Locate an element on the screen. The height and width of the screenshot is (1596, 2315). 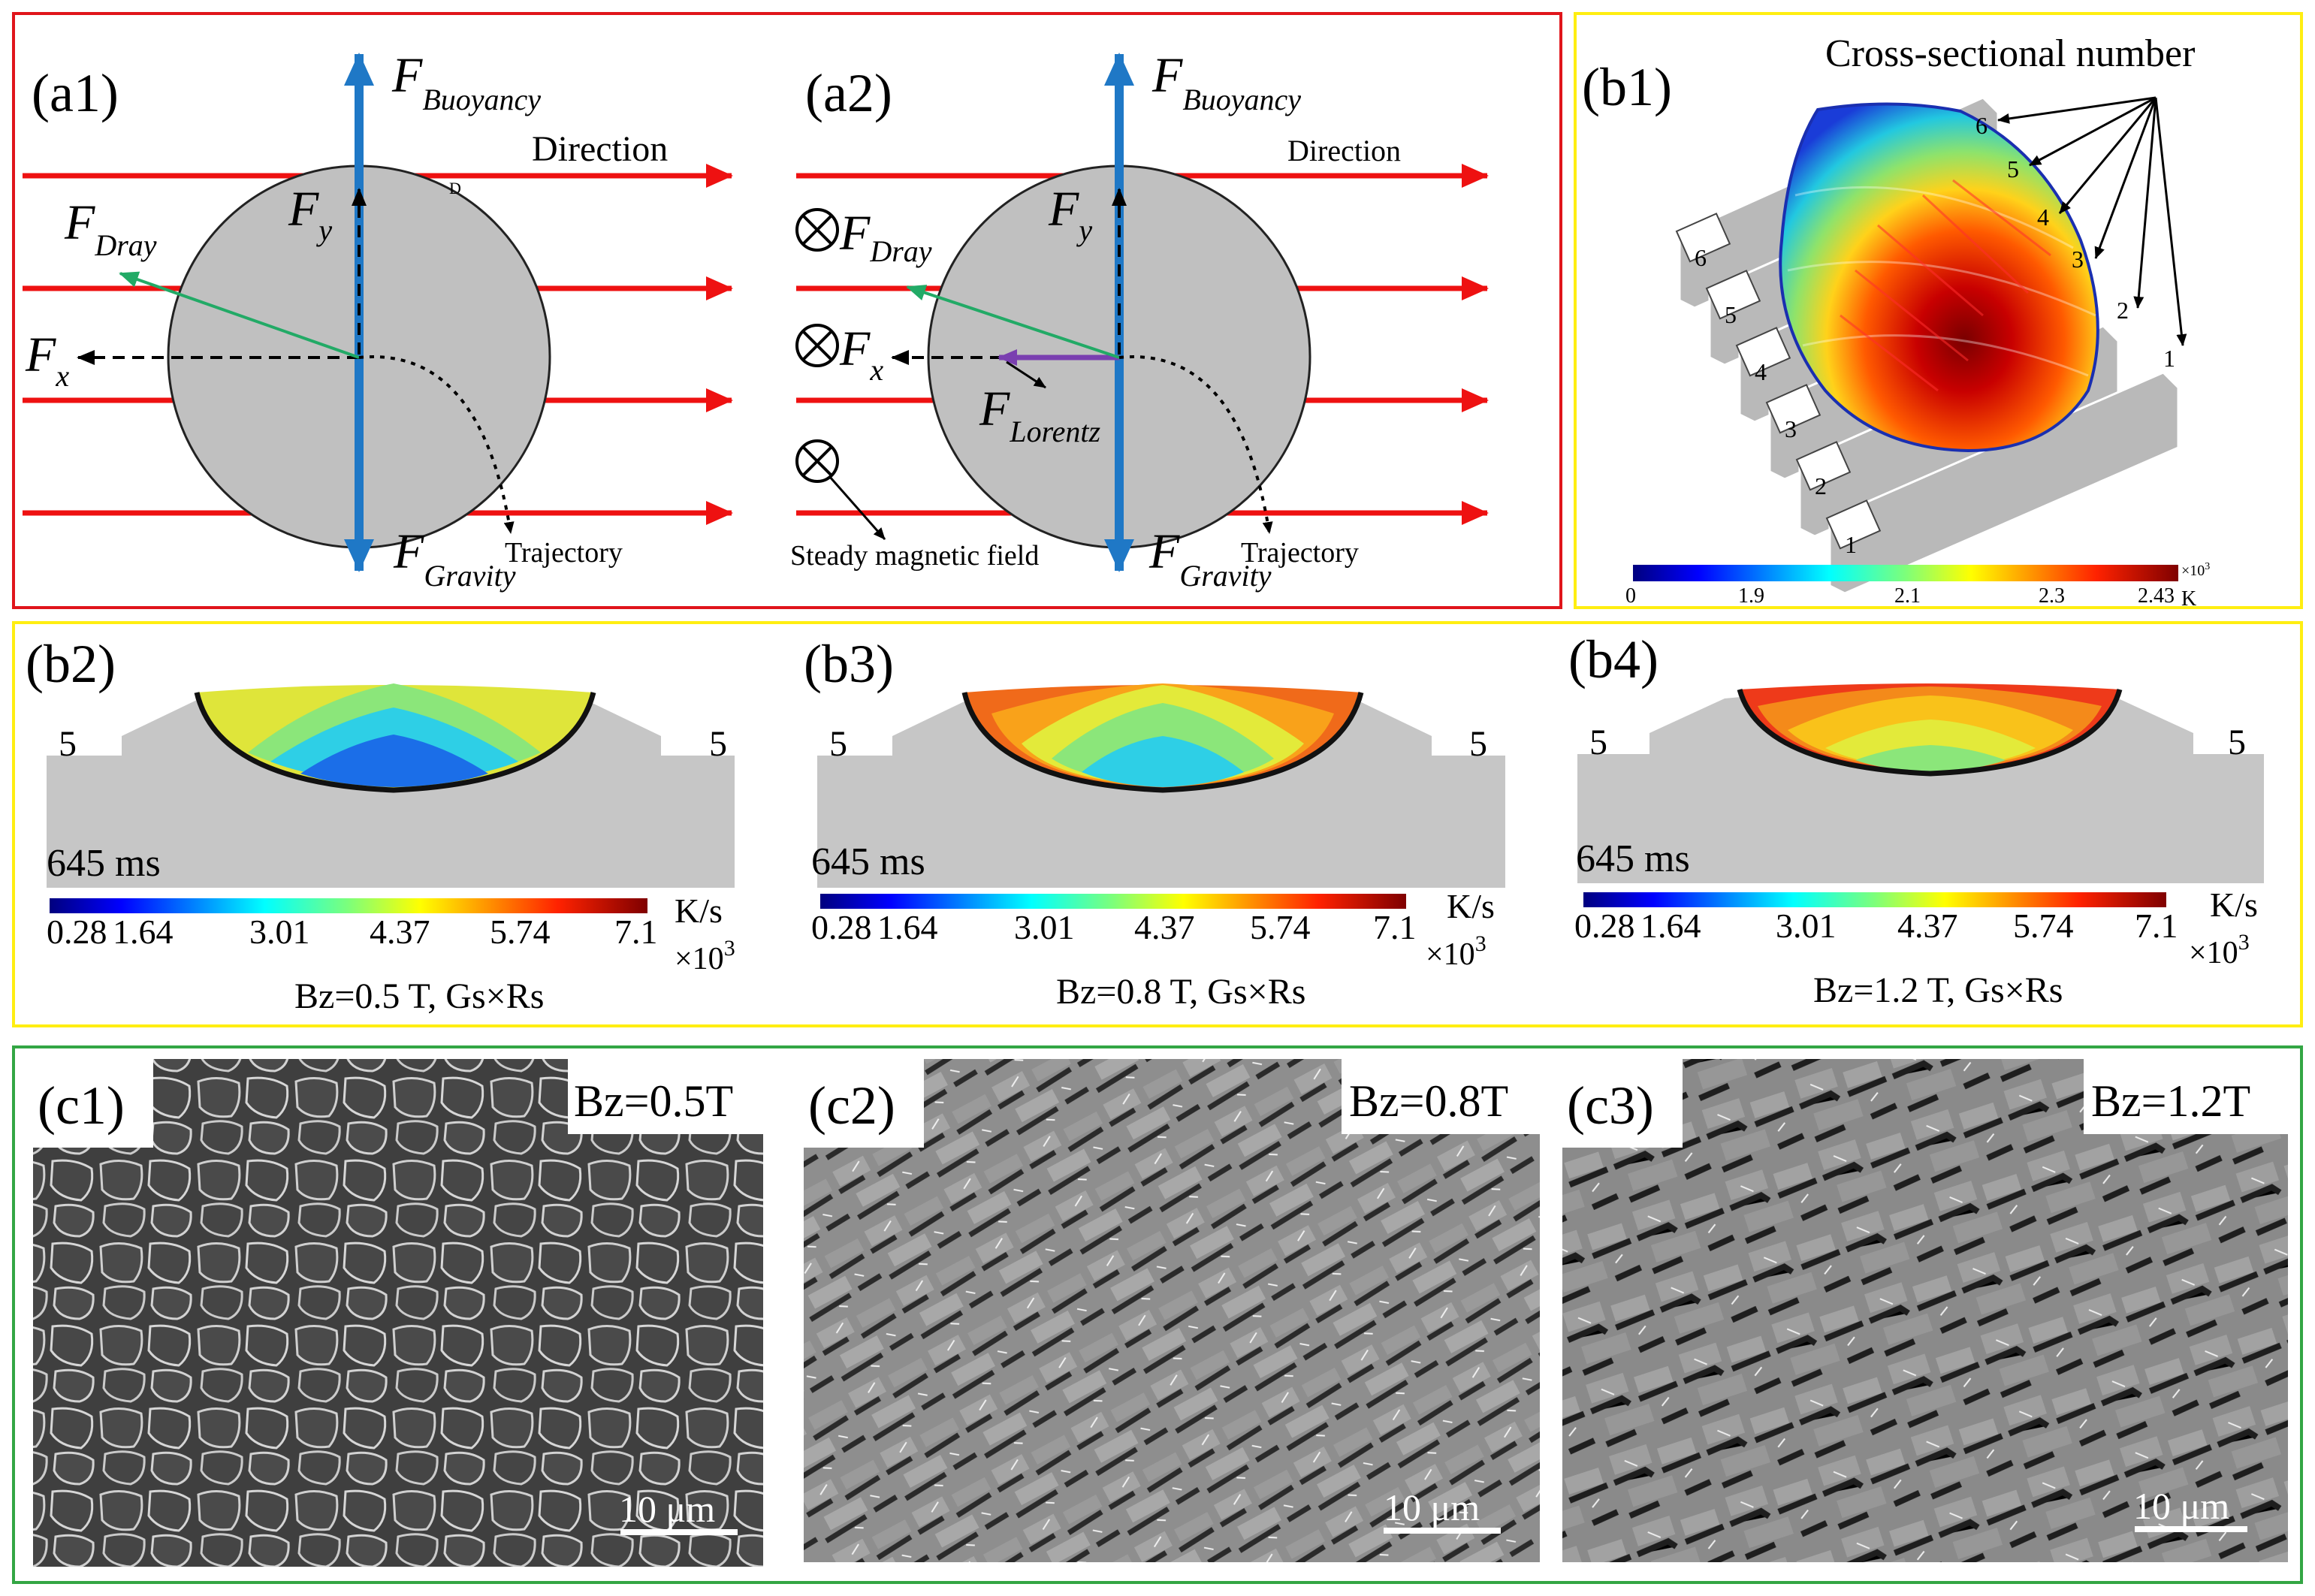
label-b3: (b3) is located at coordinates (849, 664).